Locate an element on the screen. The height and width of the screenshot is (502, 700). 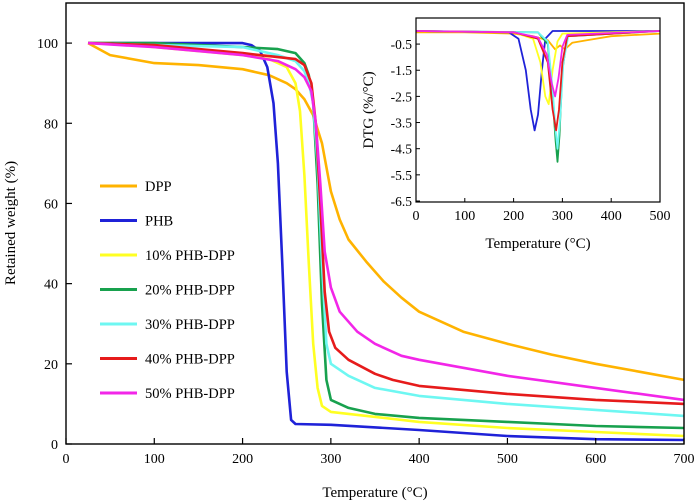
x-tick-label: 0 is located at coordinates (66, 459).